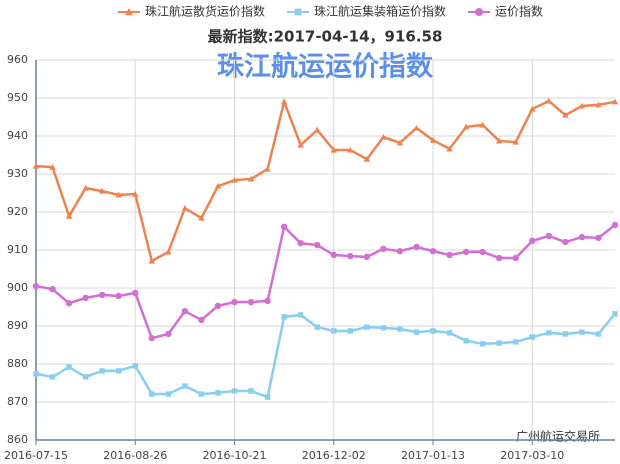 This screenshot has width=620, height=464. Describe the element at coordinates (325, 37) in the screenshot. I see `chart-subtitle: 最新指数:2017-04-14，916.58` at that location.